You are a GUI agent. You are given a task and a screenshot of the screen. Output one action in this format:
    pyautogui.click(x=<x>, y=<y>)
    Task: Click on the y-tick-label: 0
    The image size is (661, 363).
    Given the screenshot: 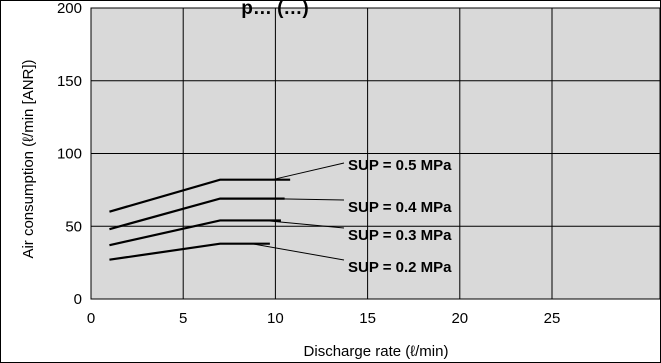 What is the action you would take?
    pyautogui.click(x=78, y=299)
    